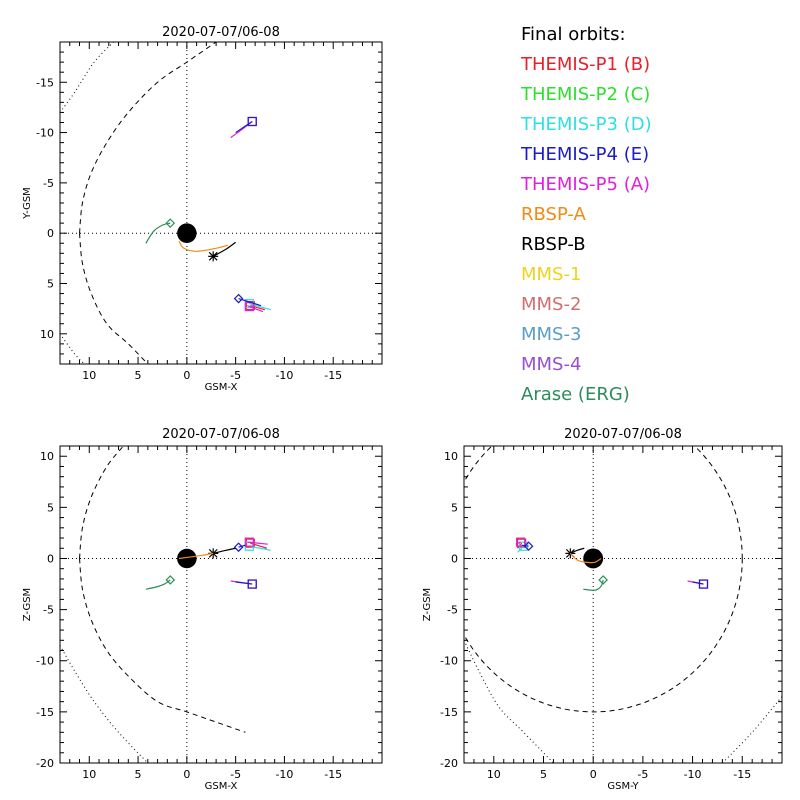 The width and height of the screenshot is (800, 800). Describe the element at coordinates (551, 304) in the screenshot. I see `legend-entry: MMS-2` at that location.